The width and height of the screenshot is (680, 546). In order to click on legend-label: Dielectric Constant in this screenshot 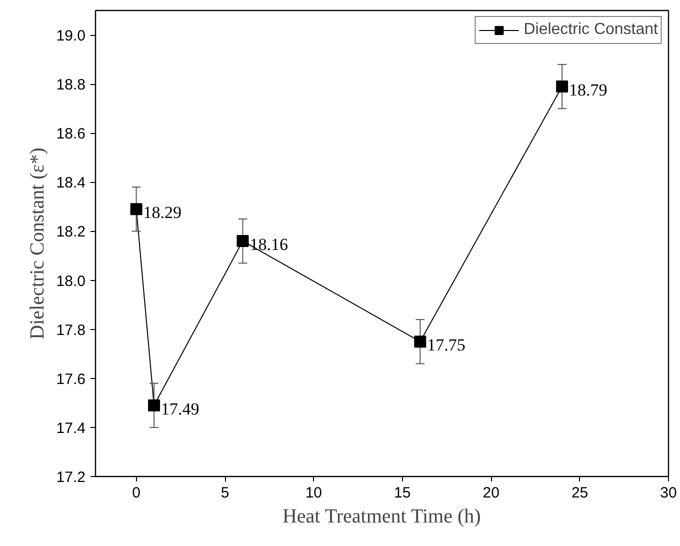, I will do `click(591, 30)`.